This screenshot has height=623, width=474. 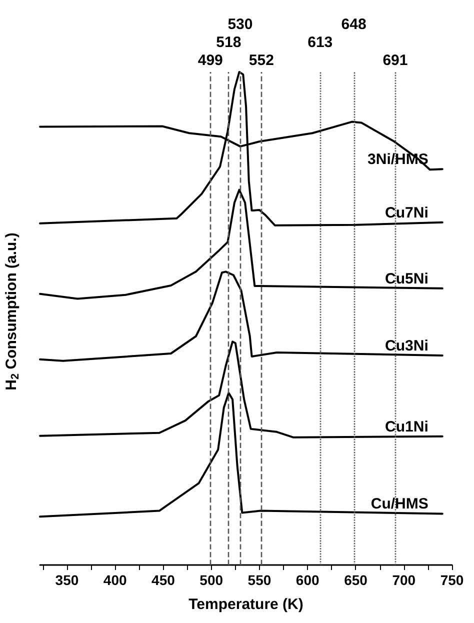 What do you see at coordinates (164, 580) in the screenshot?
I see `x-tick-label: 450` at bounding box center [164, 580].